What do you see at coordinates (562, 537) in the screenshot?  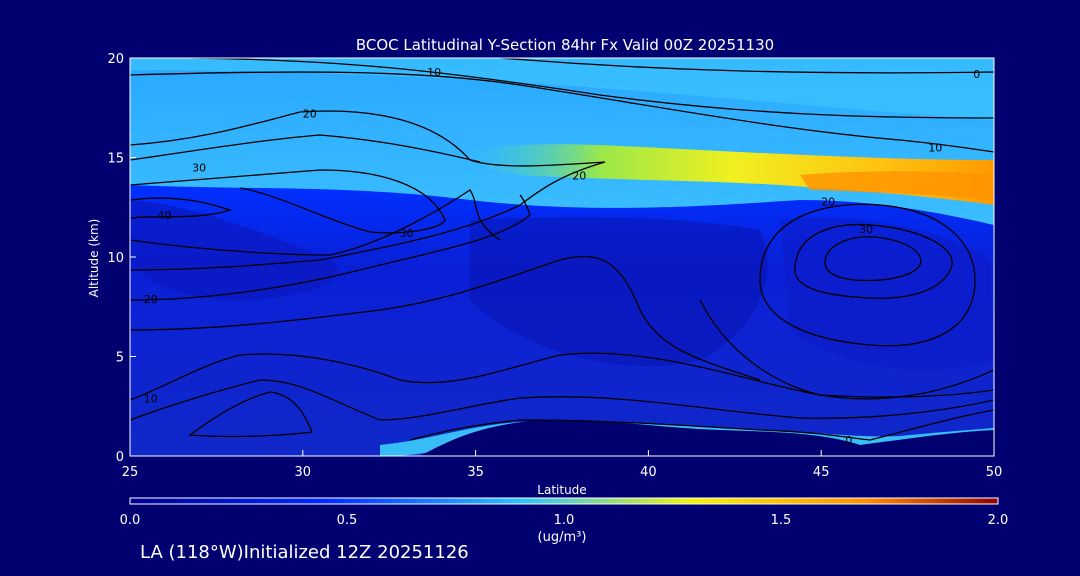 I see `colorbar-unit-label: (ug/m³)` at bounding box center [562, 537].